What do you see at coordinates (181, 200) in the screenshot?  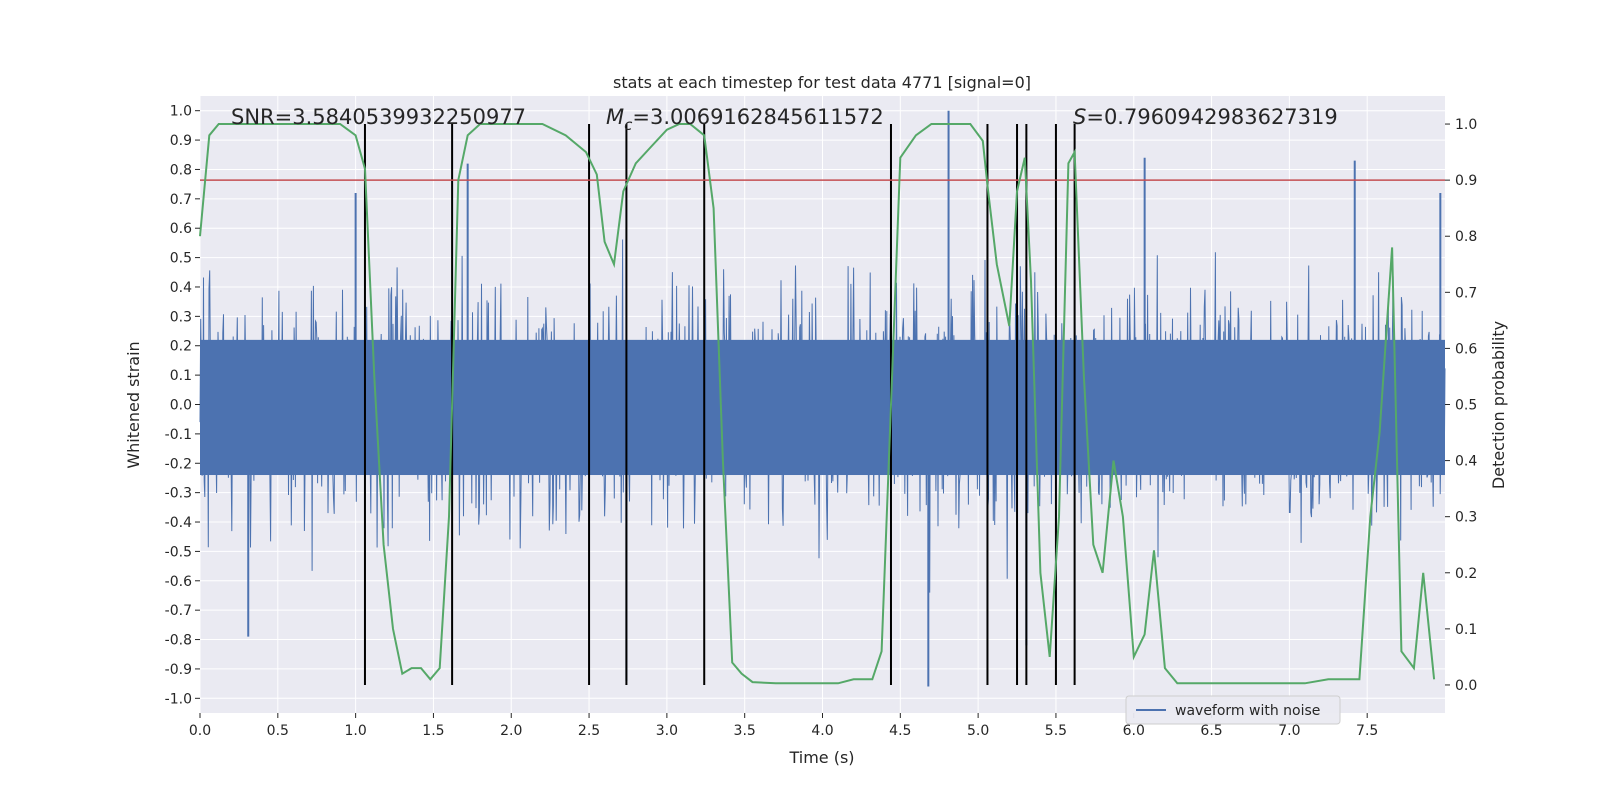 I see `left-tick-label: 0.7` at bounding box center [181, 200].